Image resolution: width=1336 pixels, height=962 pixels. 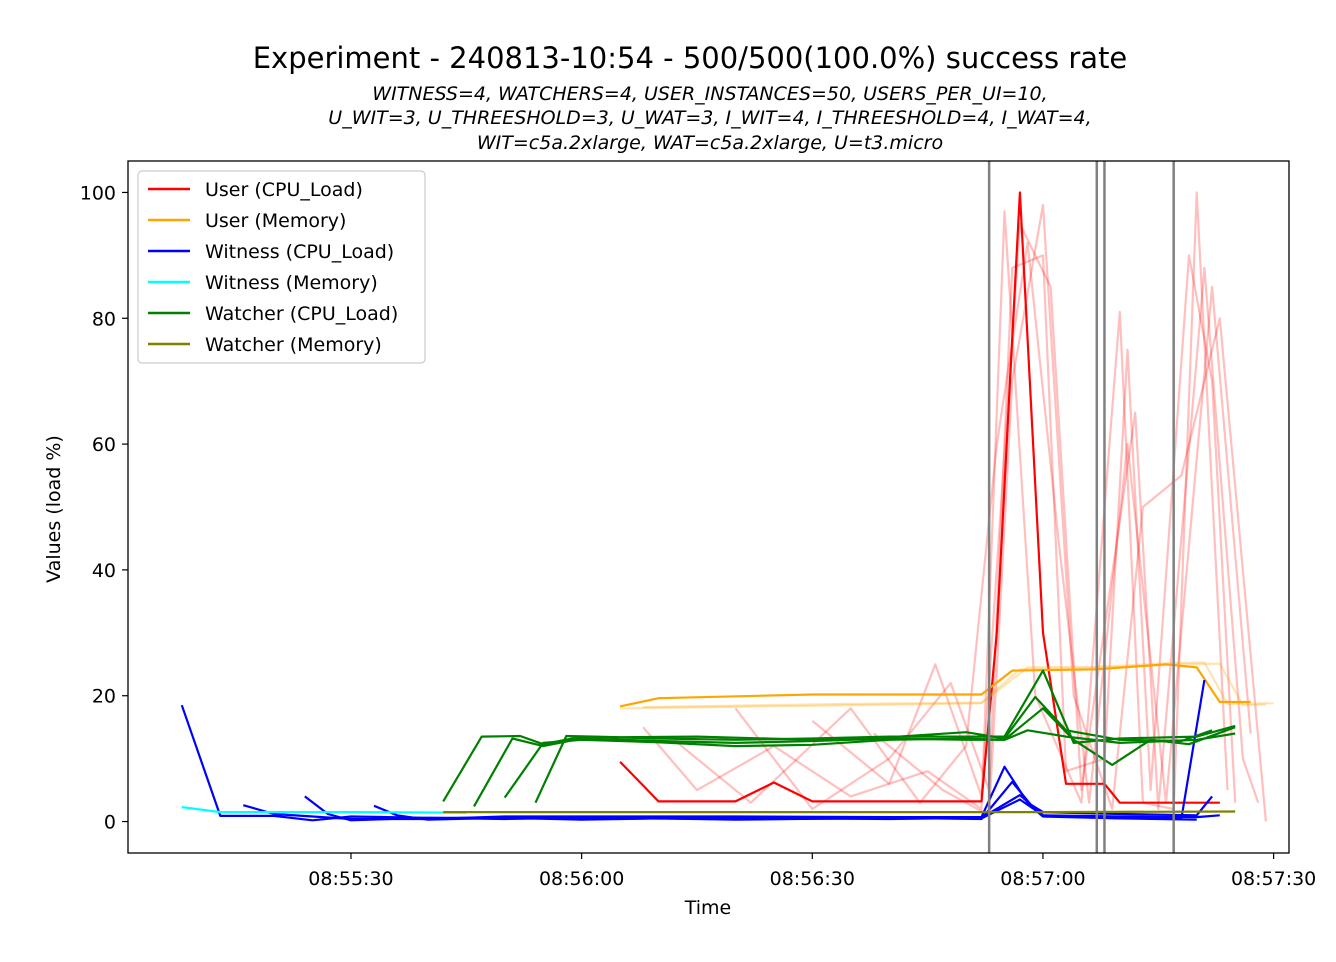 What do you see at coordinates (104, 697) in the screenshot?
I see `y-tick-label: 20` at bounding box center [104, 697].